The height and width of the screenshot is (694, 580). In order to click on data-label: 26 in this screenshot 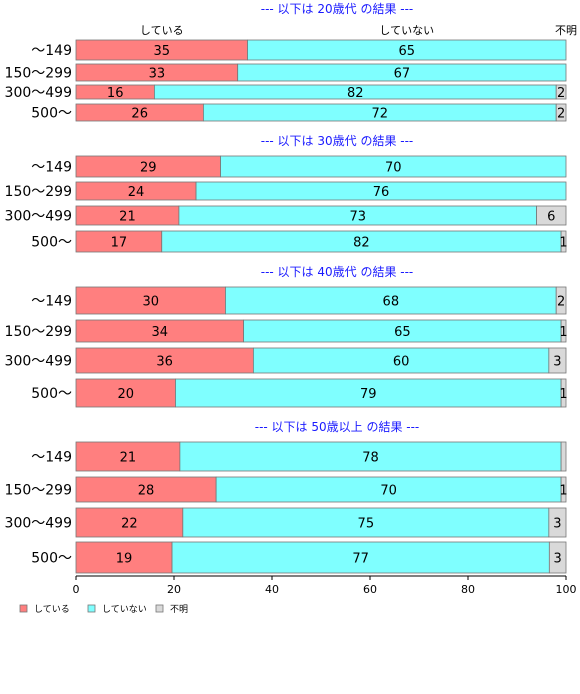, I will do `click(139, 114)`.